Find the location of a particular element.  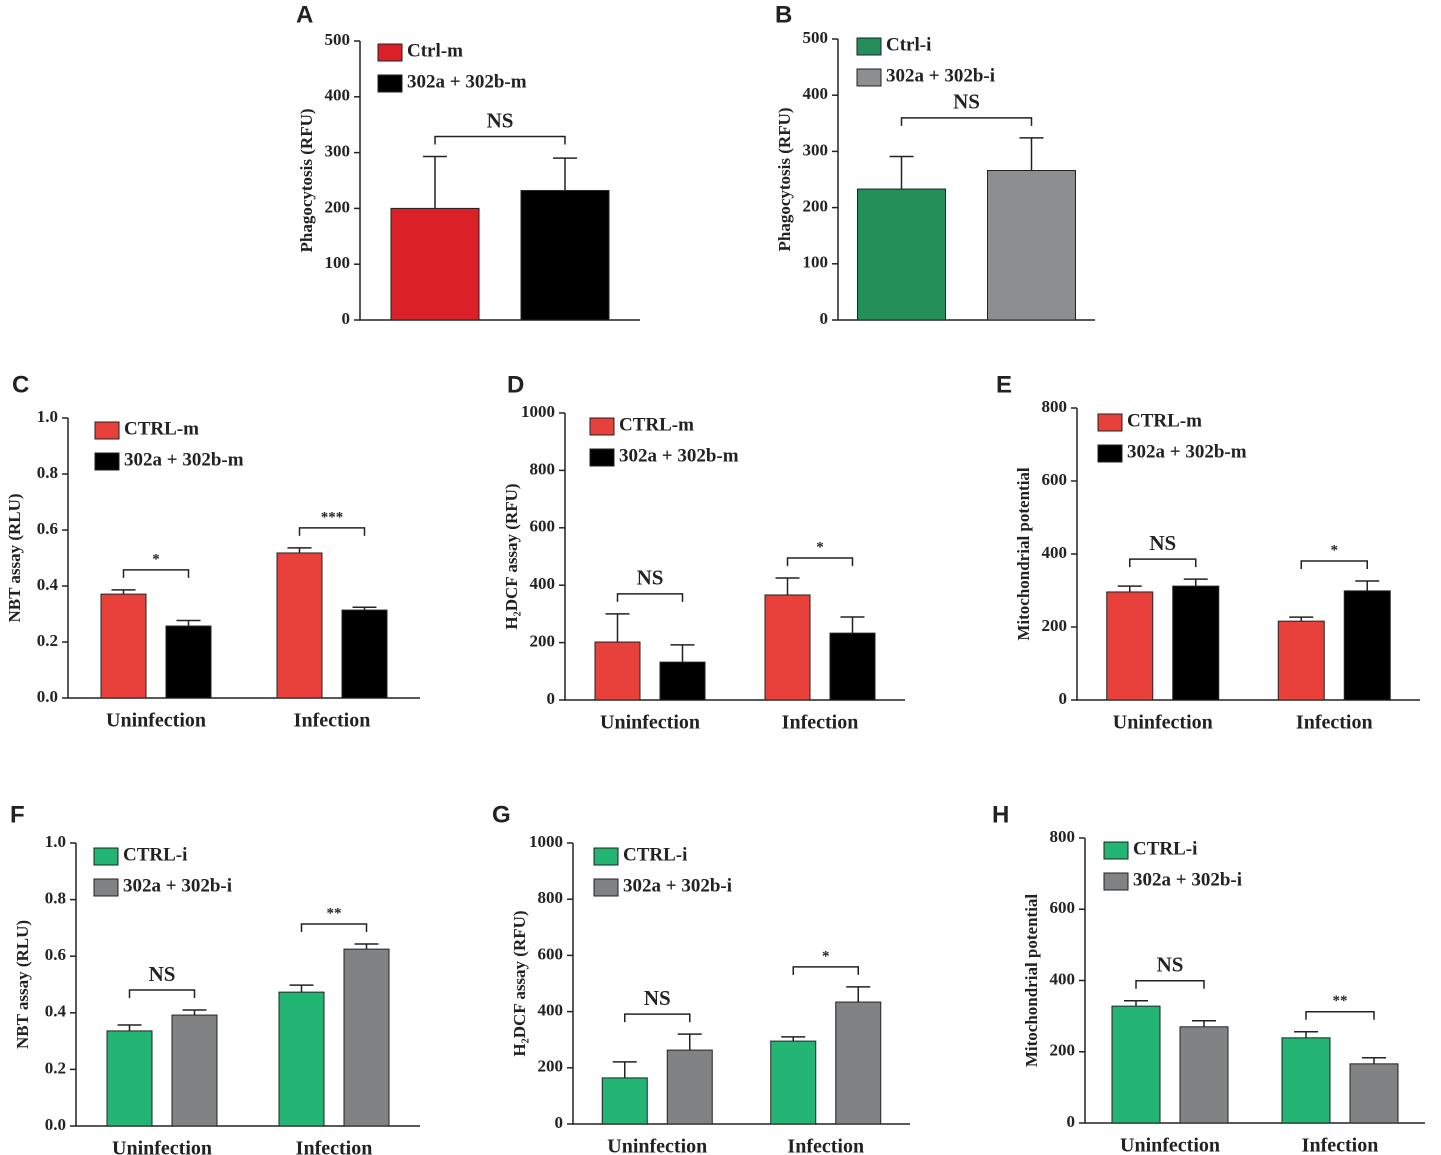

panel-label: B is located at coordinates (783, 14).